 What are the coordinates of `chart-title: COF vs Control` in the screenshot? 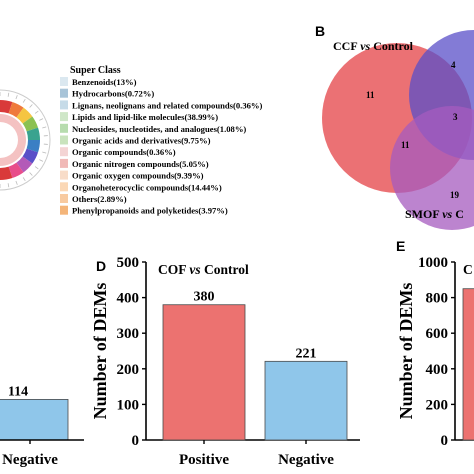 It's located at (203, 269).